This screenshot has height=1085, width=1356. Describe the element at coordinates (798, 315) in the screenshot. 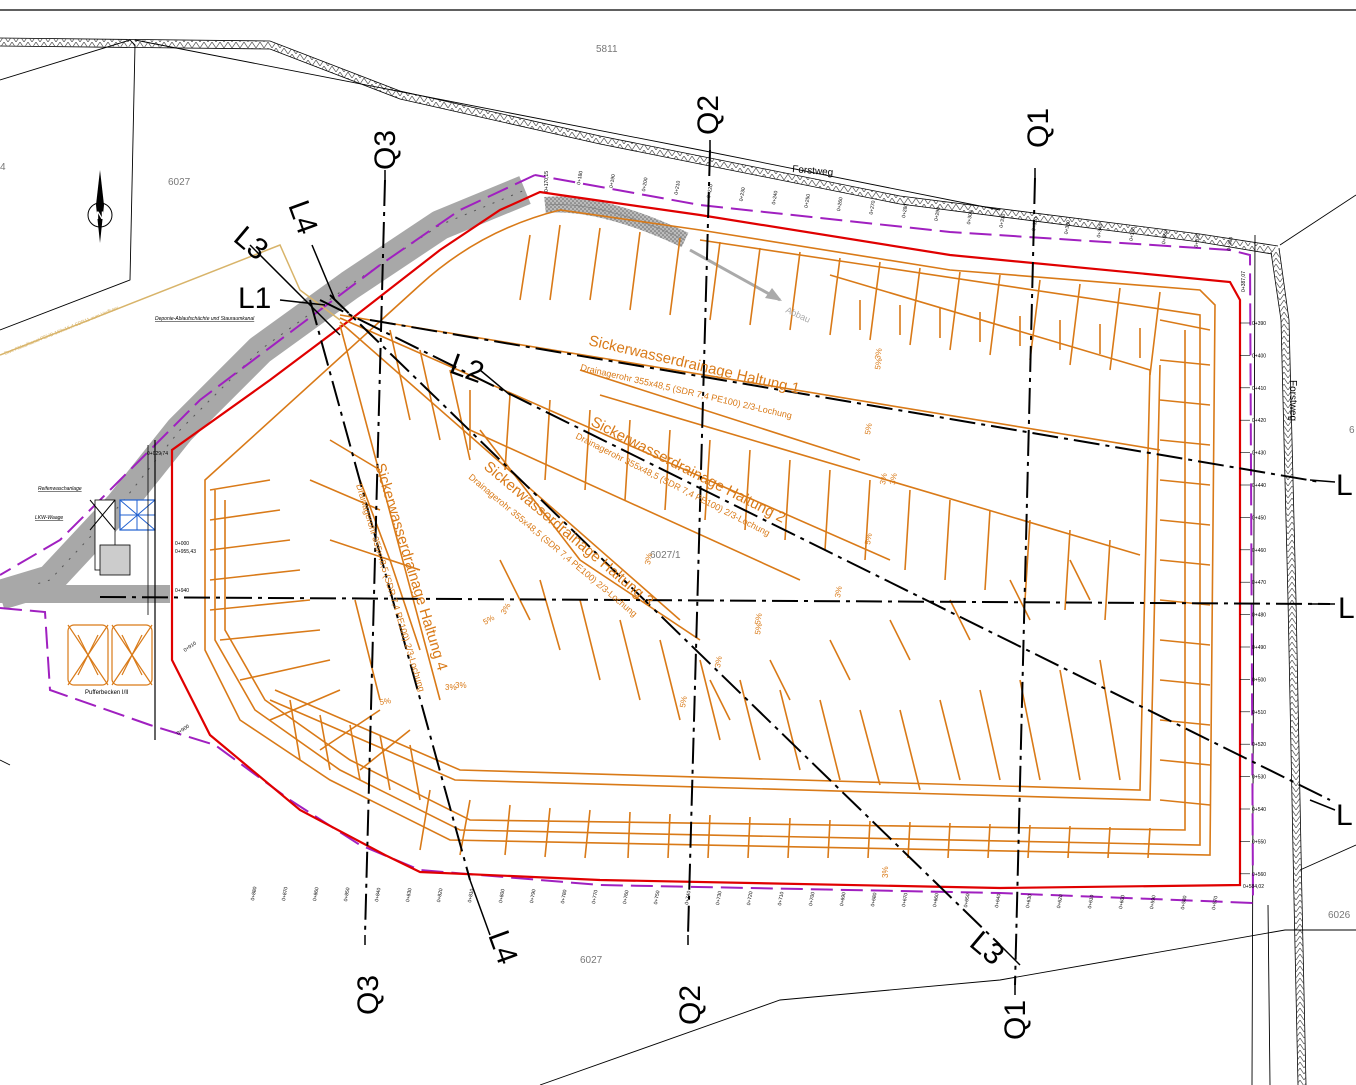

I see `abbau-label: Abbau` at that location.